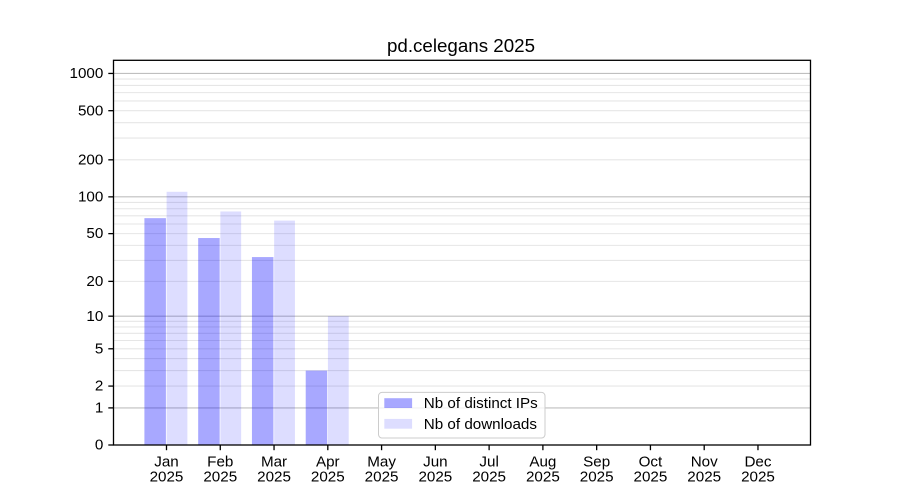  I want to click on svg-text: Dec, so click(757, 462).